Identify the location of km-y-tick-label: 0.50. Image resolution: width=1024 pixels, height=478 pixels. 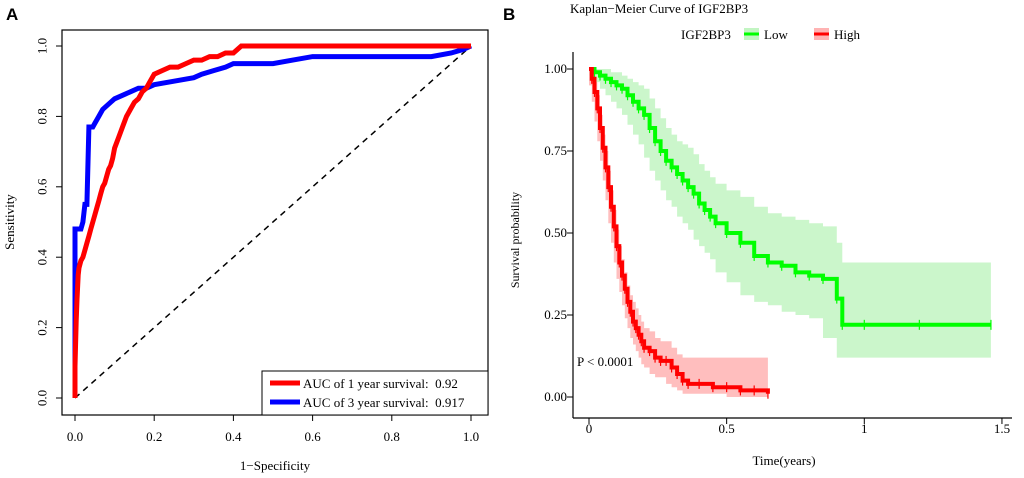
(555, 232).